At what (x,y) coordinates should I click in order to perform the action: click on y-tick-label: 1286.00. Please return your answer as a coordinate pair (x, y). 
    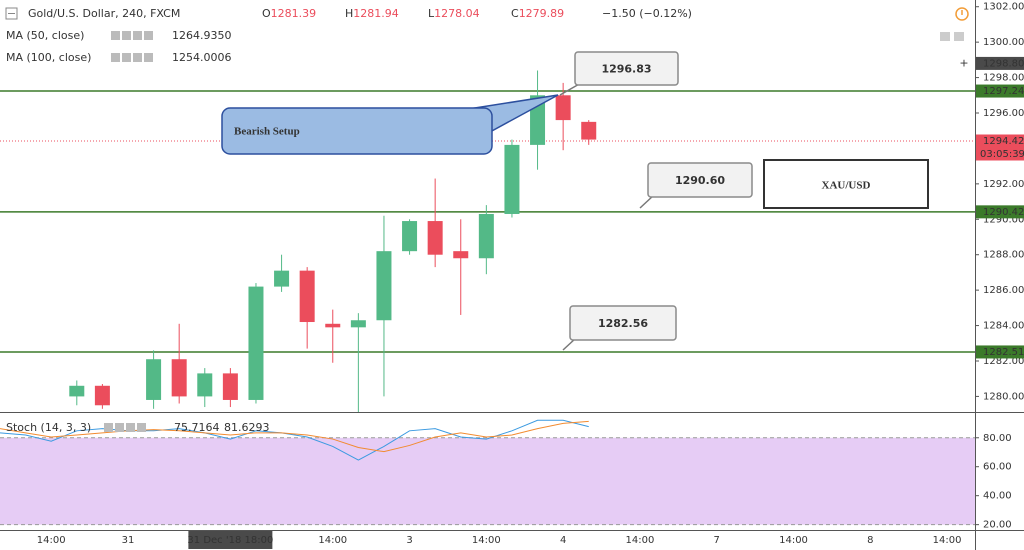
    Looking at the image, I should click on (1003, 290).